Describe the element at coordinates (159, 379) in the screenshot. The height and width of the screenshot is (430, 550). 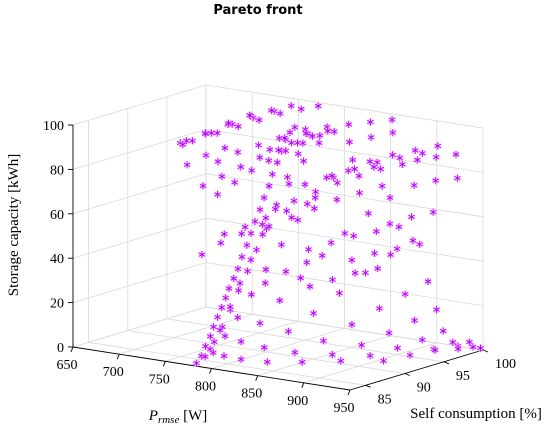
I see `x-tick-label: 750` at that location.